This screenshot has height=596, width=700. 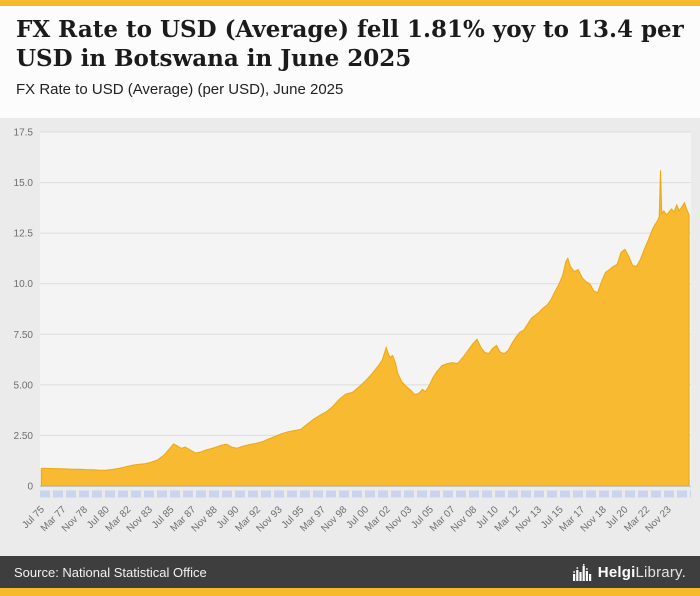 What do you see at coordinates (24, 385) in the screenshot?
I see `y-axis-label: 5.00` at bounding box center [24, 385].